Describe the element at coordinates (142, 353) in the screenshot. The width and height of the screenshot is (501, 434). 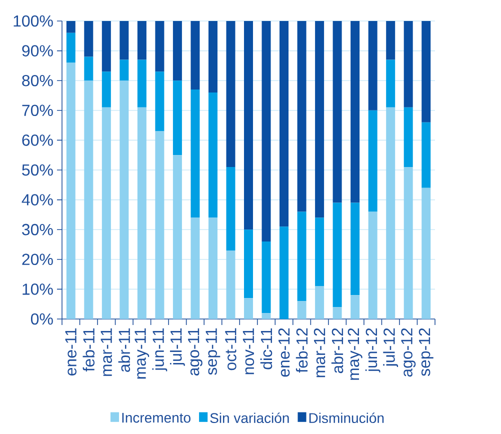
I see `x-tick-label: may-11` at that location.